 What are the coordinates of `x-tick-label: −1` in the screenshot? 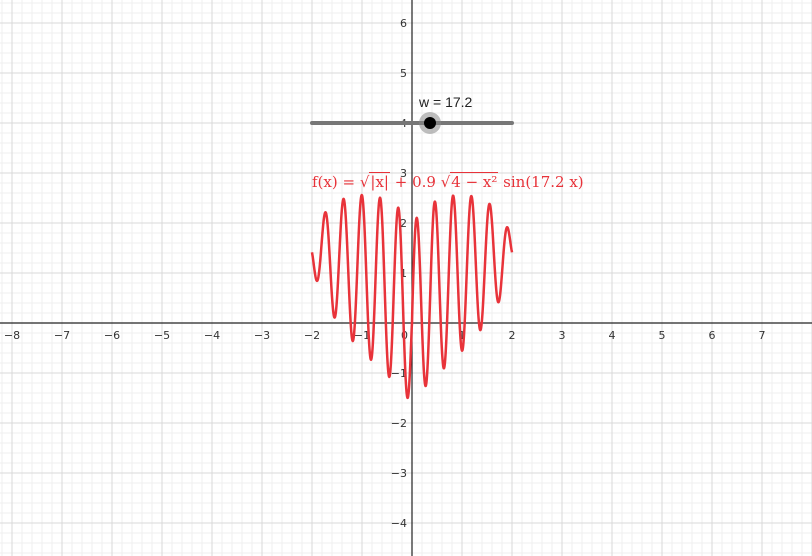 It's located at (362, 335).